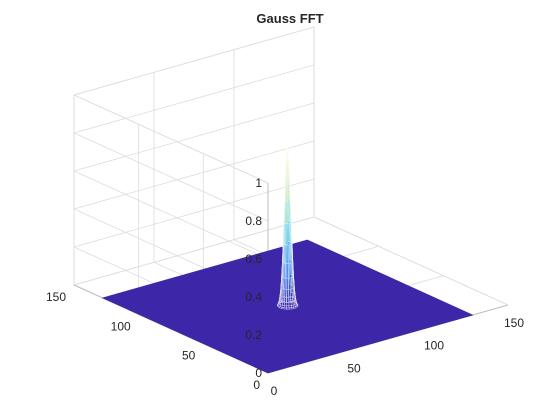  I want to click on x-tick-label: 100, so click(434, 346).